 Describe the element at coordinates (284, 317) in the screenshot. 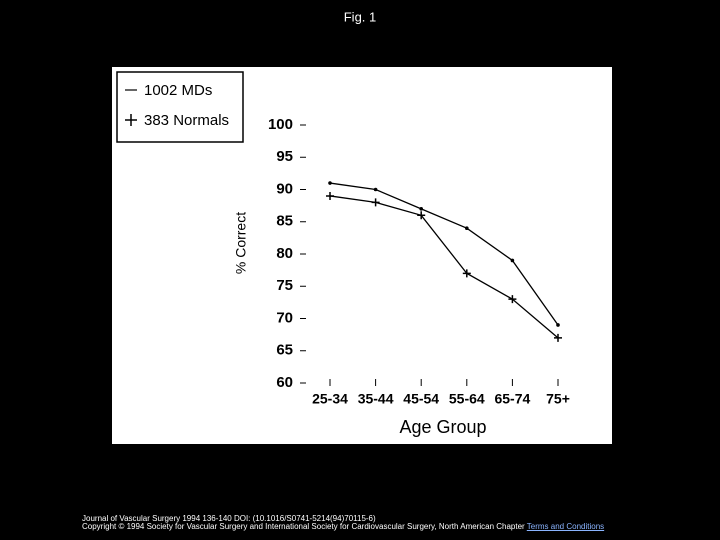

I see `y-tick-label: 70` at that location.